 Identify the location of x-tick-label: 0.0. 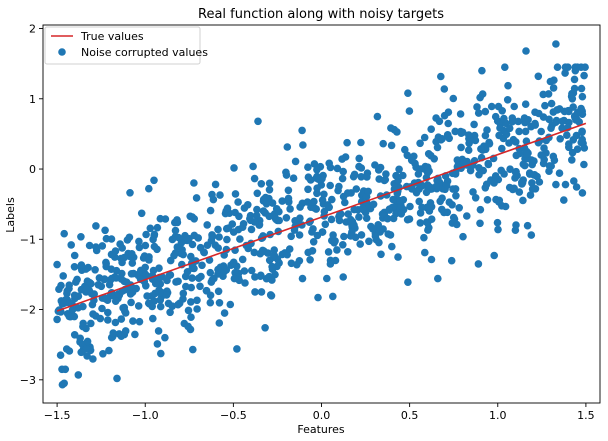
(322, 415).